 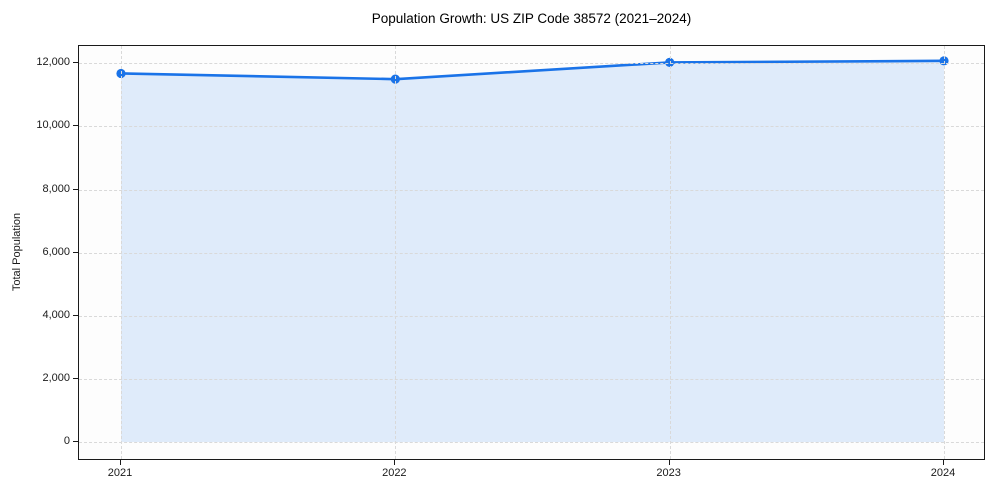 I want to click on x-tick-label: 2022, so click(x=394, y=473).